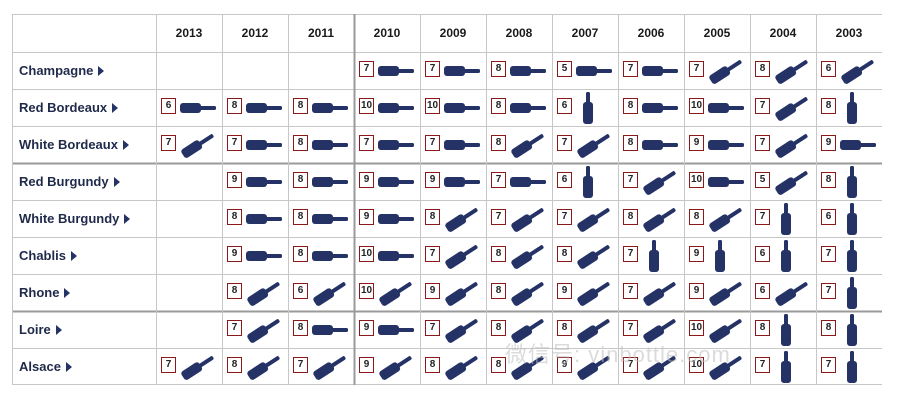 The image size is (900, 400). I want to click on score-badge: 5, so click(762, 180).